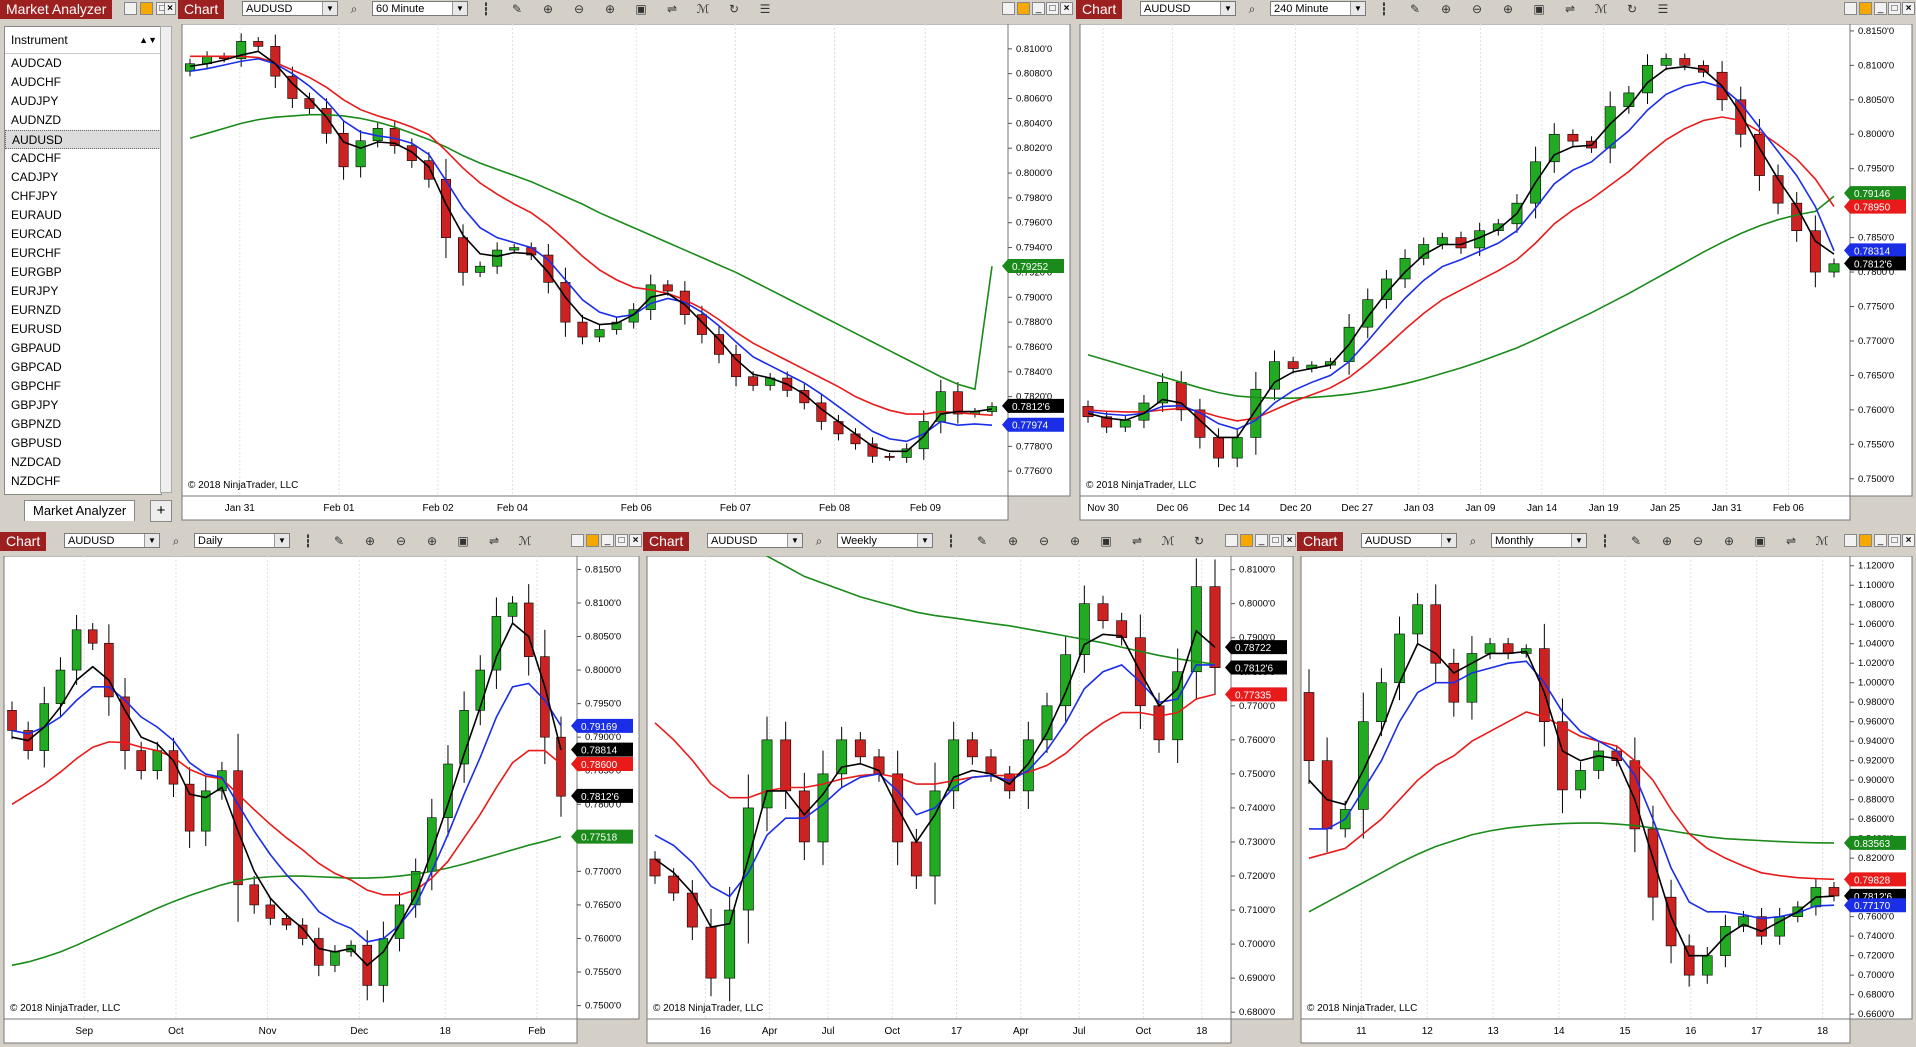  Describe the element at coordinates (1539, 540) in the screenshot. I see `interval-selector: Monthly ▼` at that location.